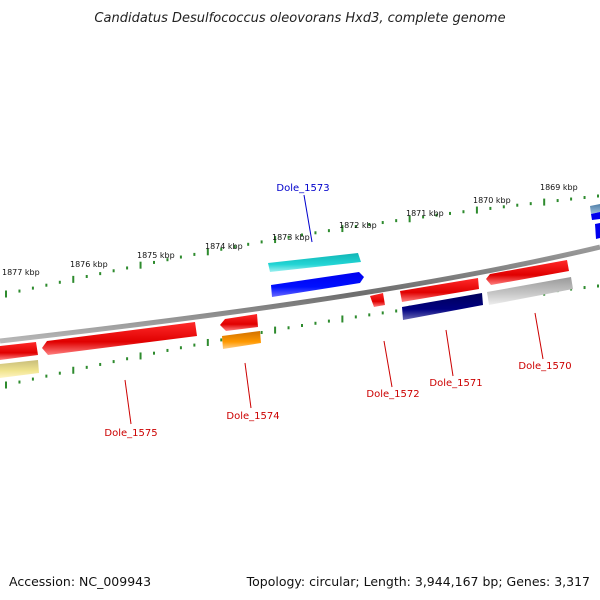 This screenshot has width=600, height=600. Describe the element at coordinates (19, 369) in the screenshot. I see `gene-yellow-left-edge` at that location.